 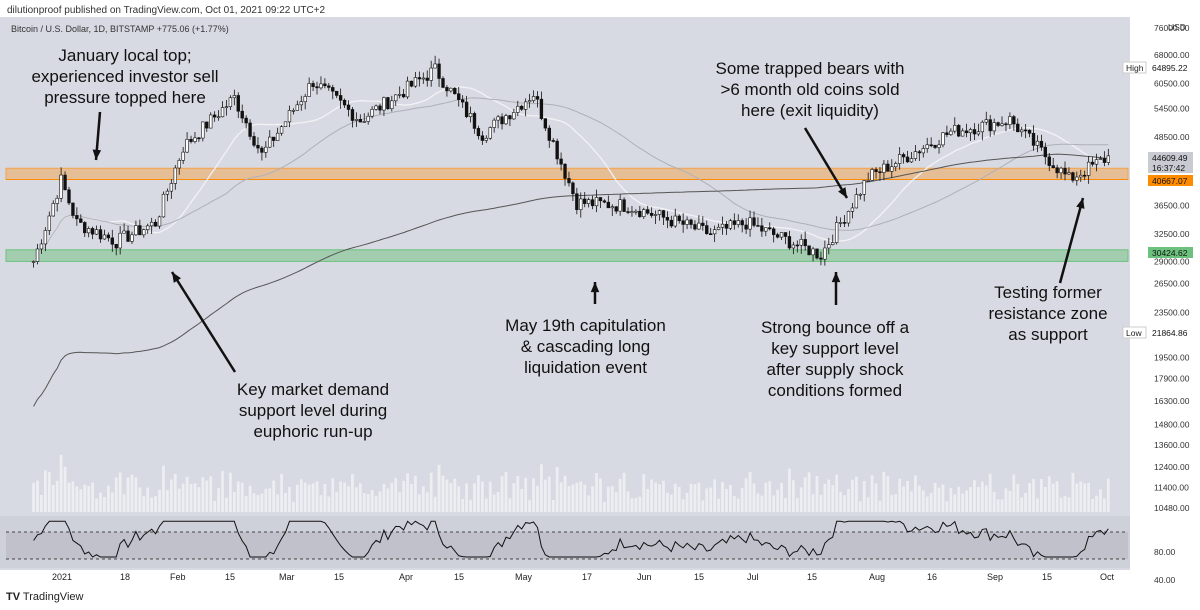 What do you see at coordinates (203, 322) in the screenshot?
I see `annotation-arrow-shaft` at bounding box center [203, 322].